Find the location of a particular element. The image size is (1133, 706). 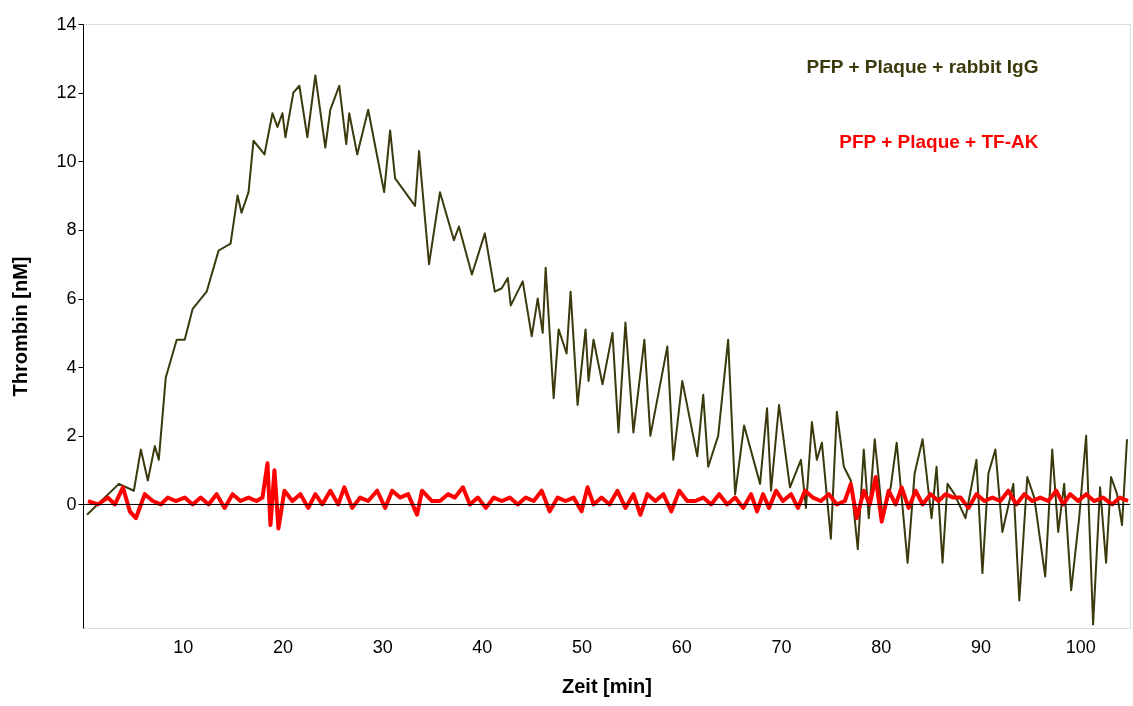

x-tick-label: 50 is located at coordinates (582, 646).